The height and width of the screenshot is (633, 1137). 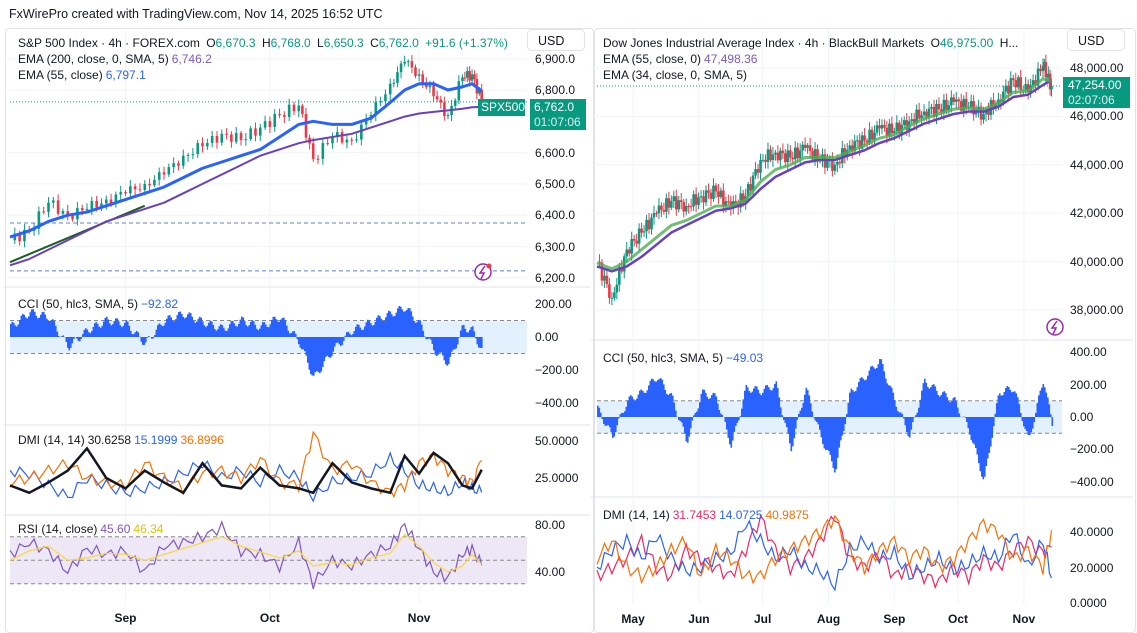 What do you see at coordinates (676, 75) in the screenshot?
I see `ema34-legend: EMA (34, close, 0, SMA, 5)` at bounding box center [676, 75].